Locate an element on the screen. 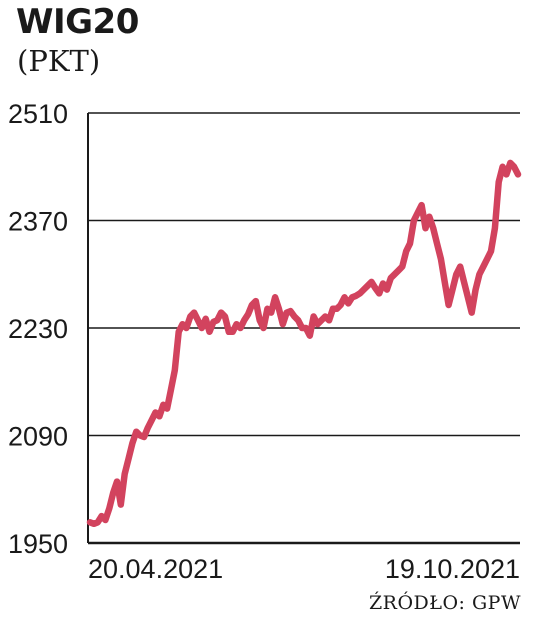  x-tick-label: 19.10.2021 is located at coordinates (452, 569).